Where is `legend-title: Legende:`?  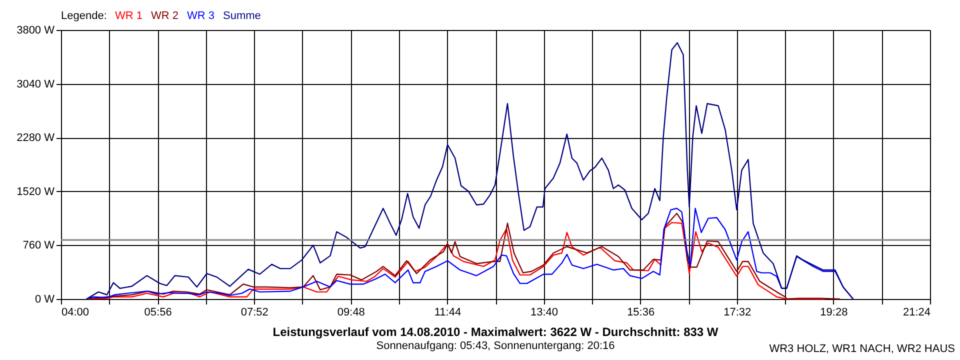 legend-title: Legende: is located at coordinates (84, 16).